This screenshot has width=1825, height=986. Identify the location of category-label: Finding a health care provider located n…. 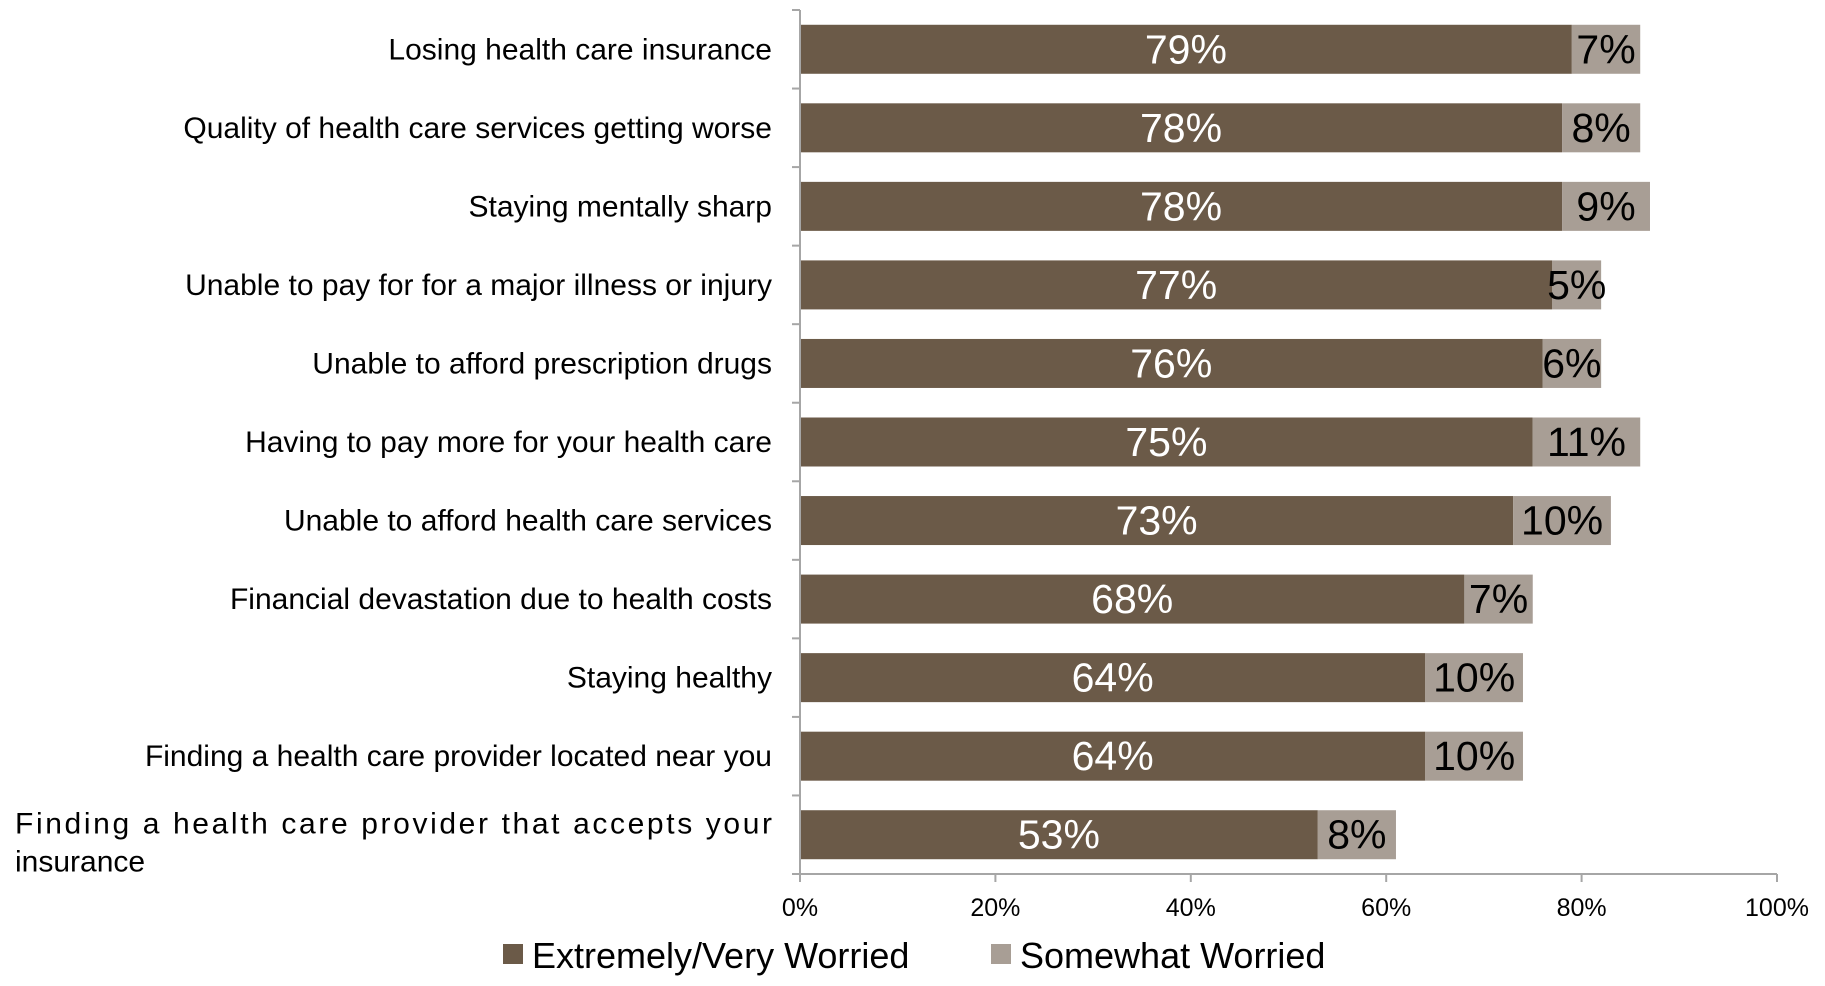
(458, 756).